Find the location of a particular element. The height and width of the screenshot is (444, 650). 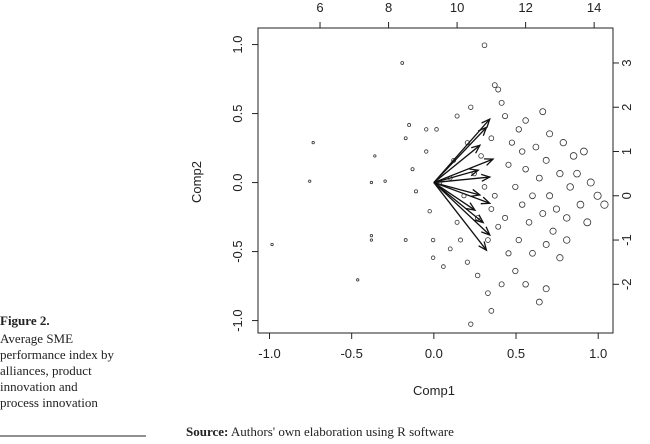

y-tick-label: -1.0 is located at coordinates (237, 320).